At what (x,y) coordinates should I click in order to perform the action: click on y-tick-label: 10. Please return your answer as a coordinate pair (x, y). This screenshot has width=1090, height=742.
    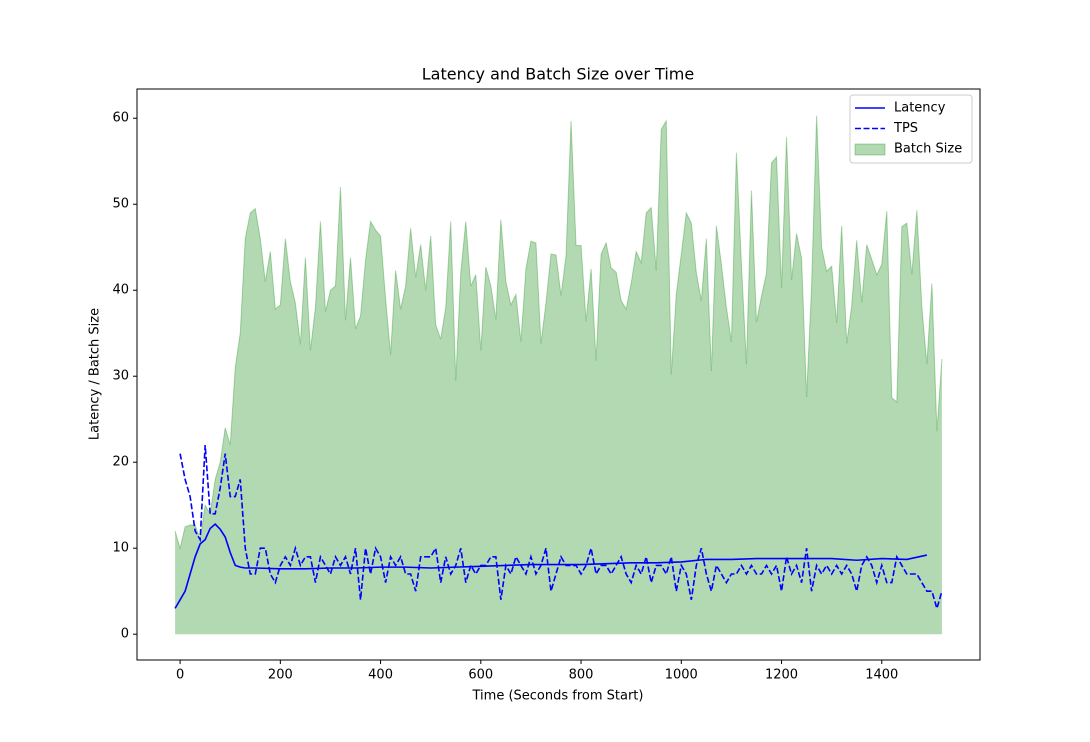
    Looking at the image, I should click on (120, 548).